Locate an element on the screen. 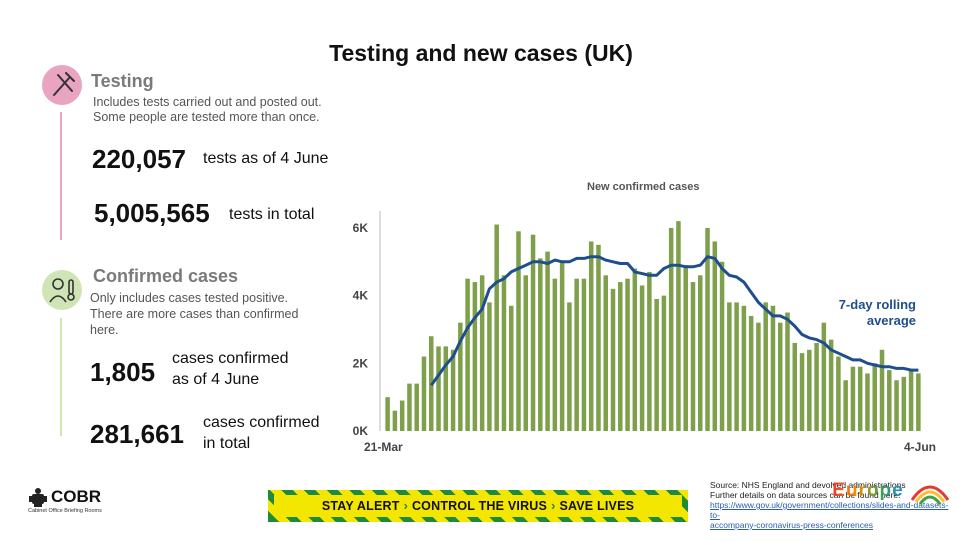 The image size is (962, 541). rolling-average-line is located at coordinates (674, 321).